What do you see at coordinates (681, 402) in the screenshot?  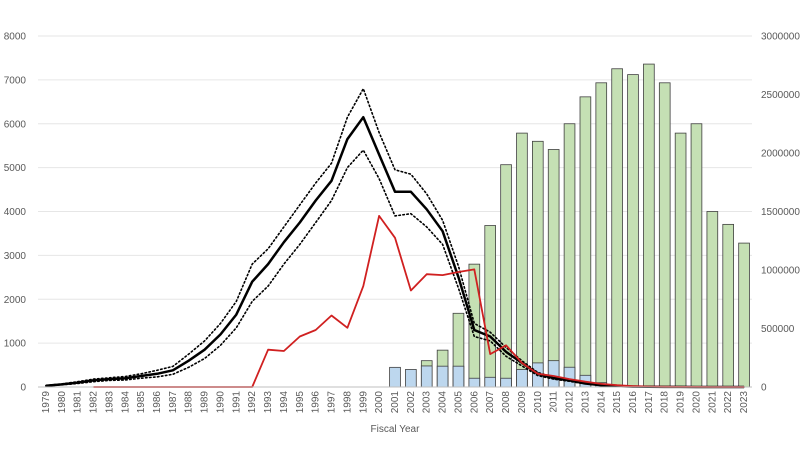 I see `x-tick-label: 2019` at bounding box center [681, 402].